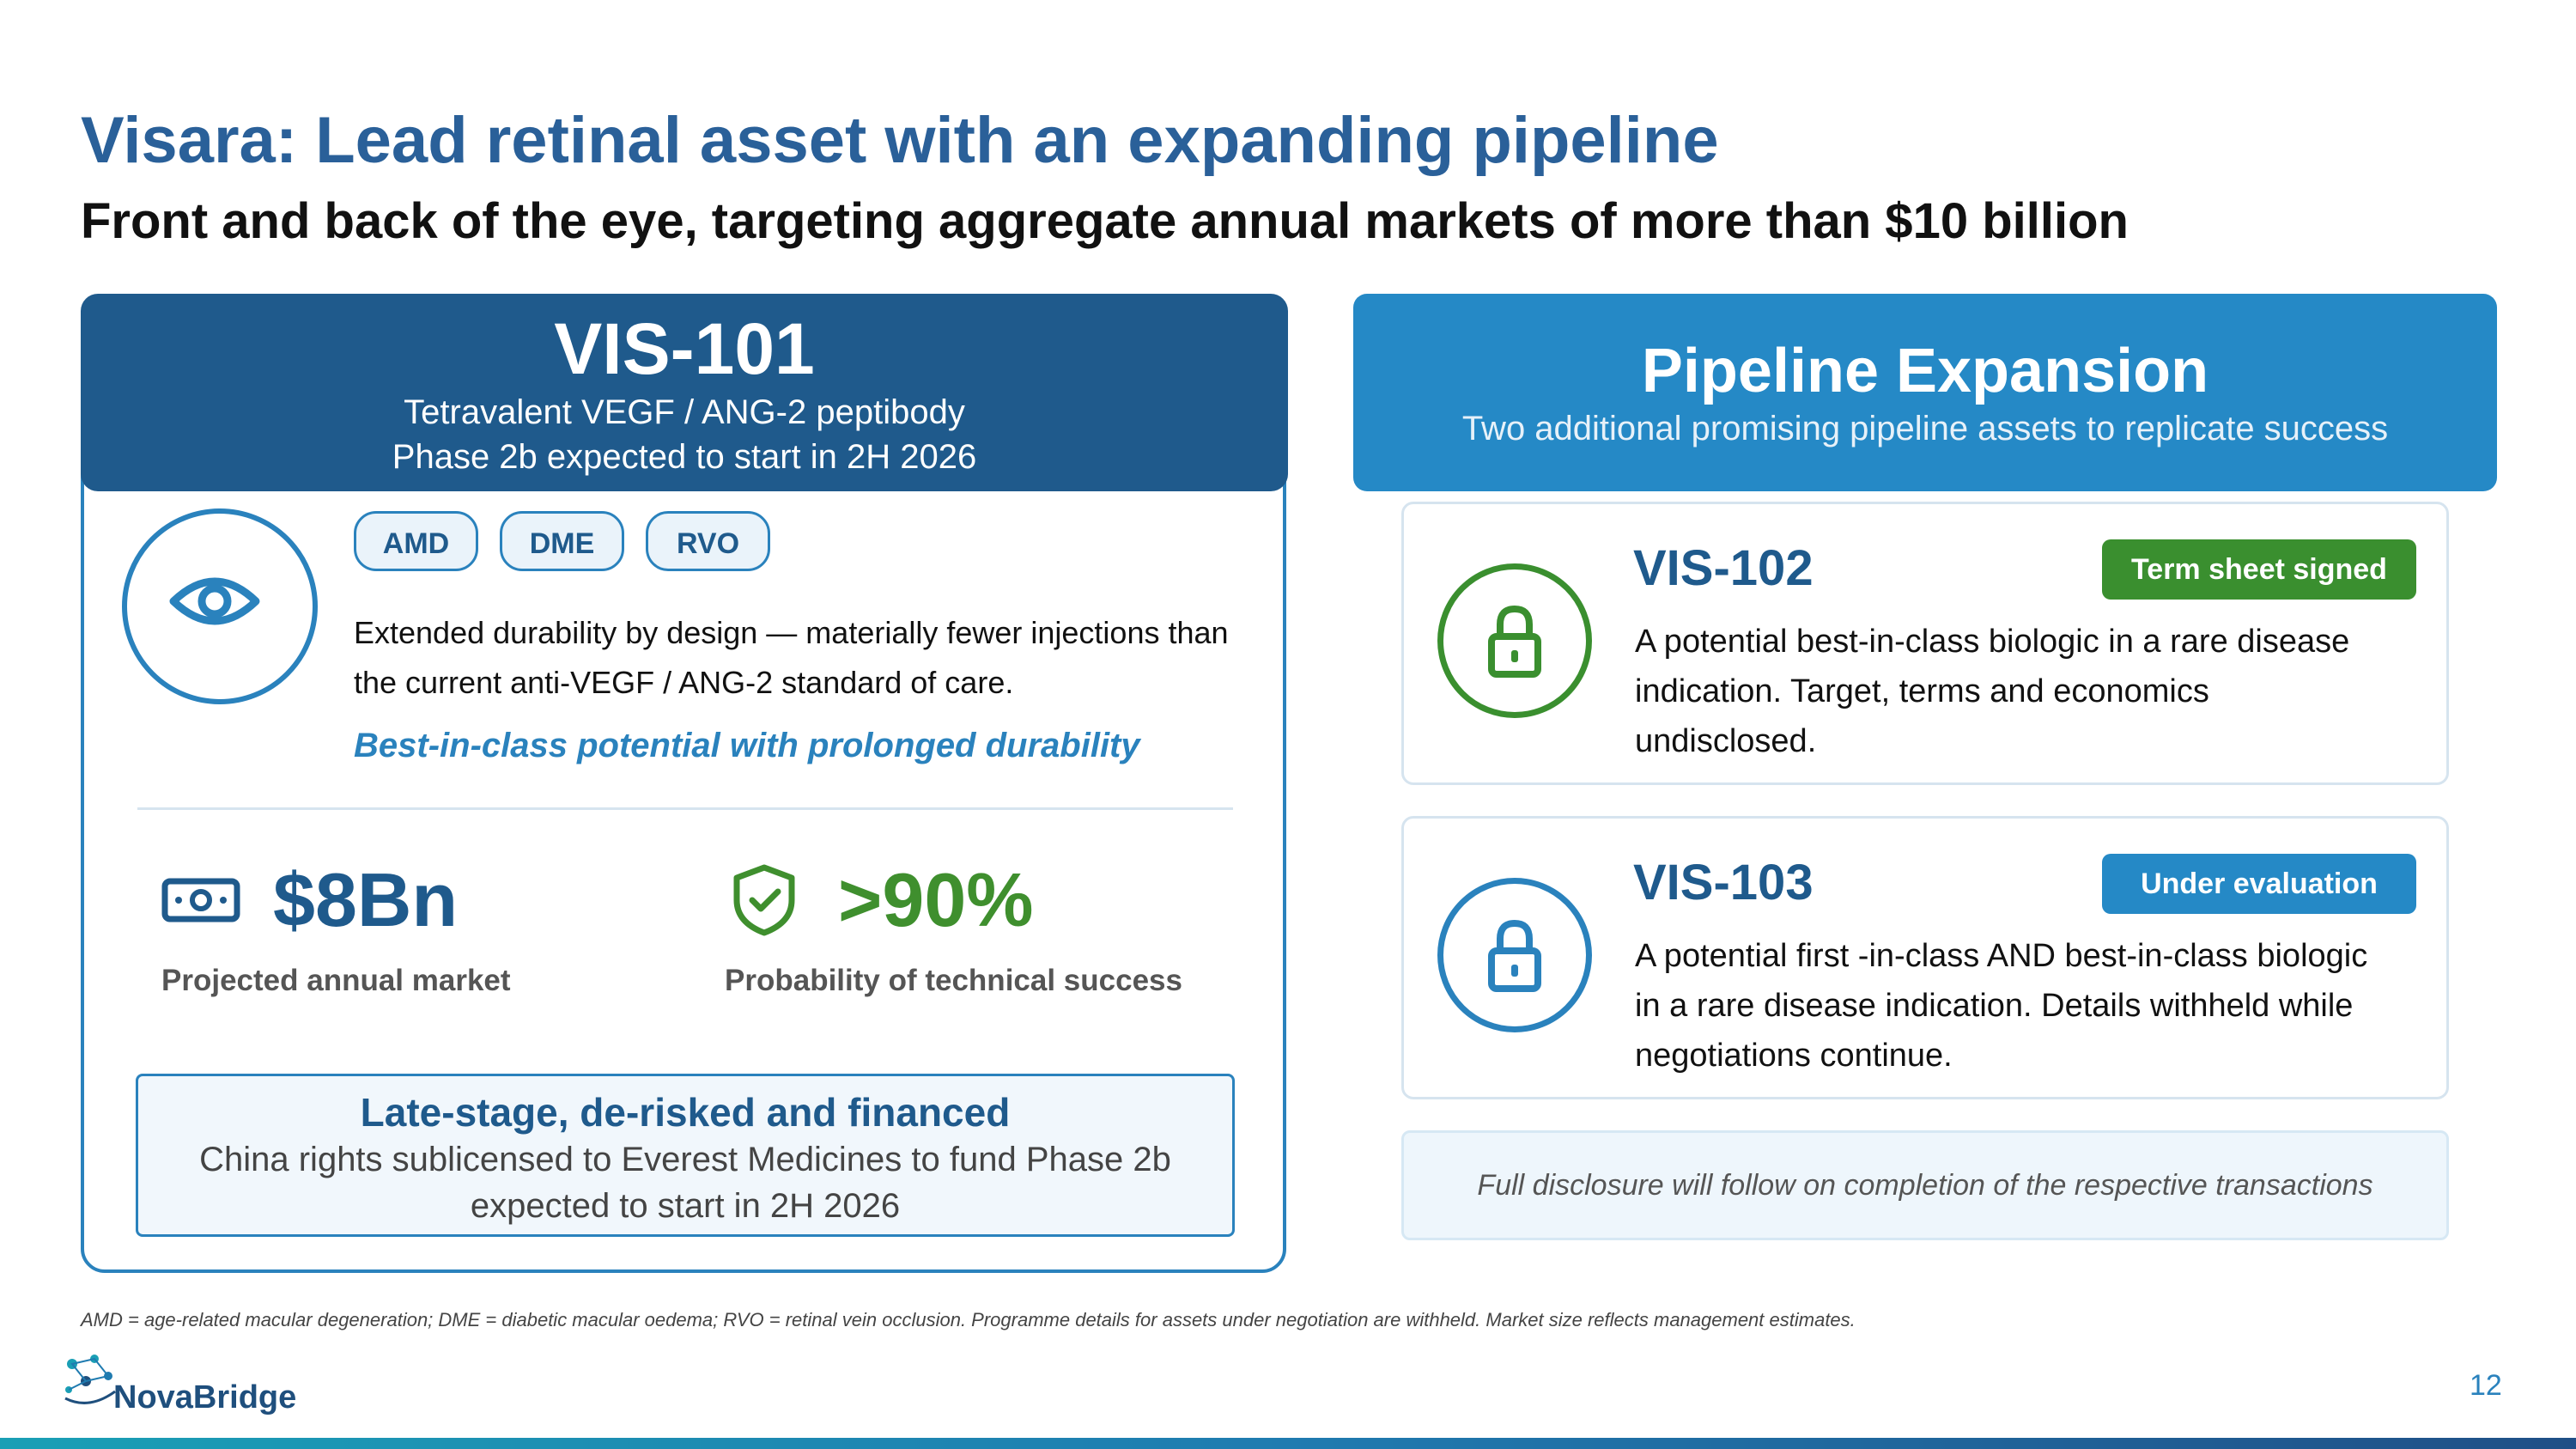 The width and height of the screenshot is (2576, 1449). Describe the element at coordinates (936, 900) in the screenshot. I see `pts-value: >90%` at that location.